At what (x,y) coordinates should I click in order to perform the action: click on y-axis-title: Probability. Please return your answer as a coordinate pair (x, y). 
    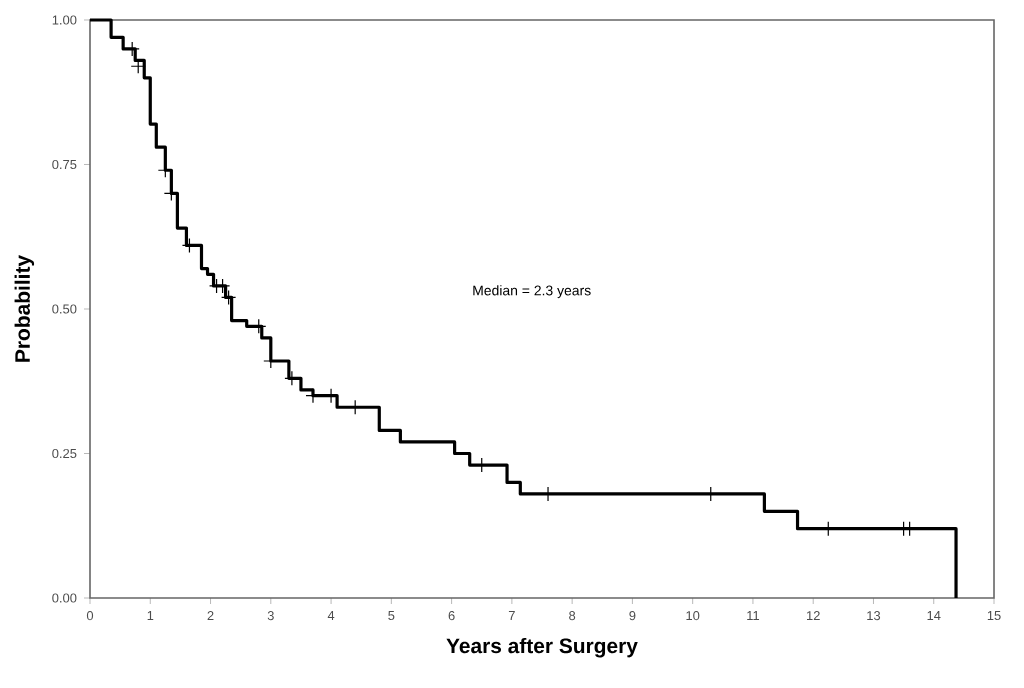
    Looking at the image, I should click on (24, 308).